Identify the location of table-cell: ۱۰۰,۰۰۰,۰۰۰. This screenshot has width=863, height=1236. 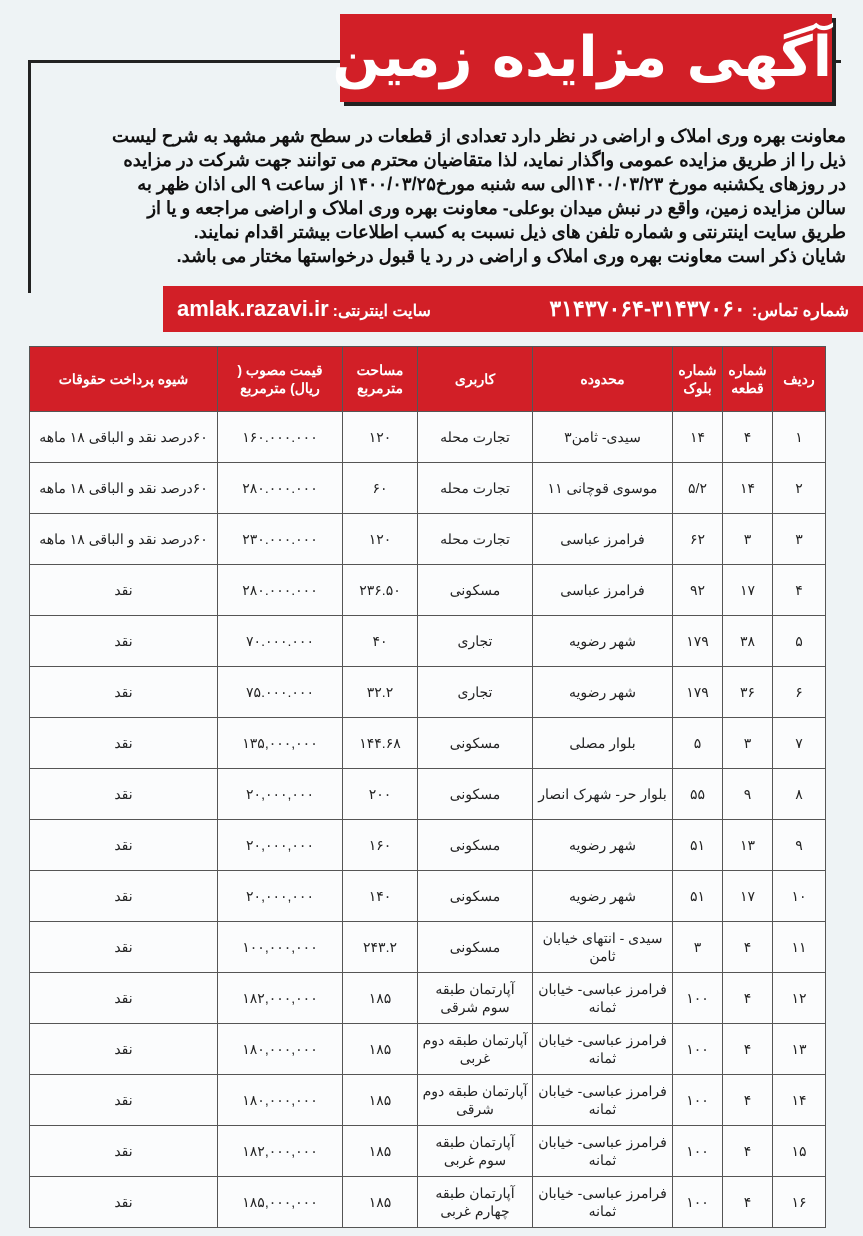
(280, 947).